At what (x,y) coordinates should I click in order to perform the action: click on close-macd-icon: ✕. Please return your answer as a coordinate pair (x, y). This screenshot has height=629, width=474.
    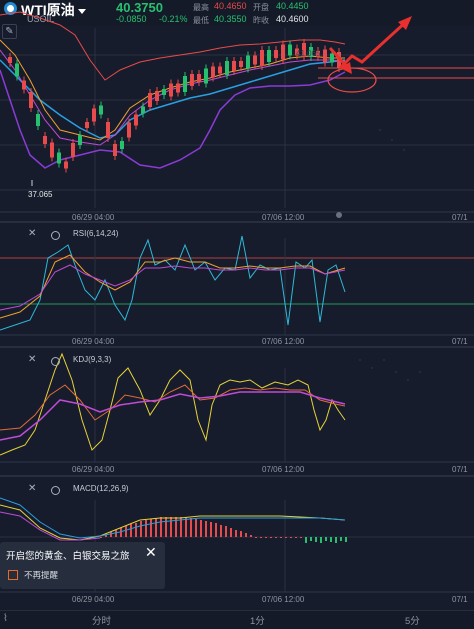
    Looking at the image, I should click on (32, 488).